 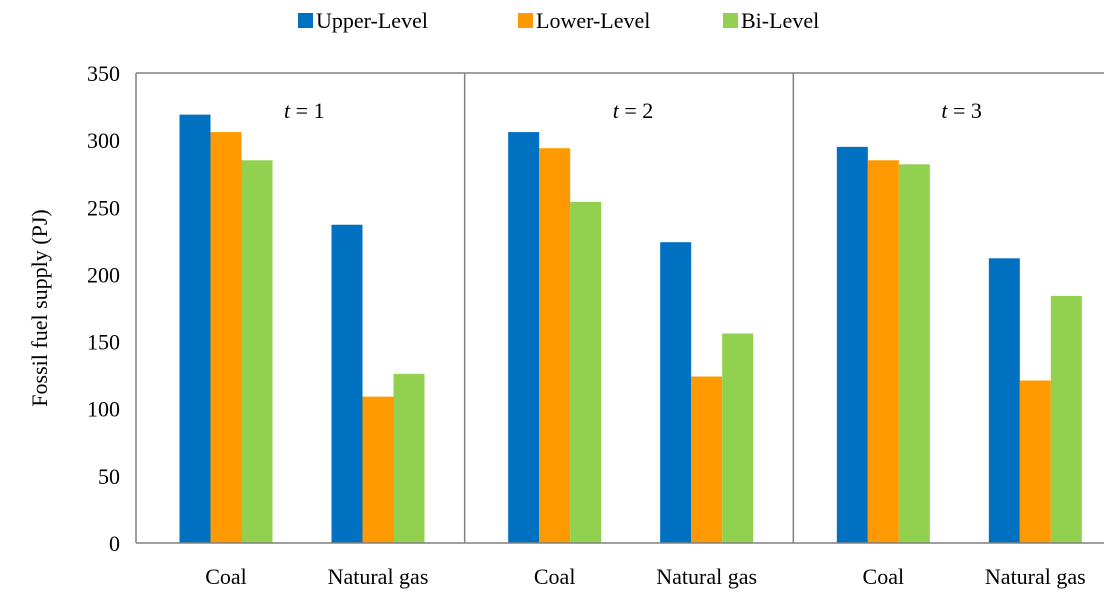 I want to click on y-tick-label: 100, so click(x=103, y=409).